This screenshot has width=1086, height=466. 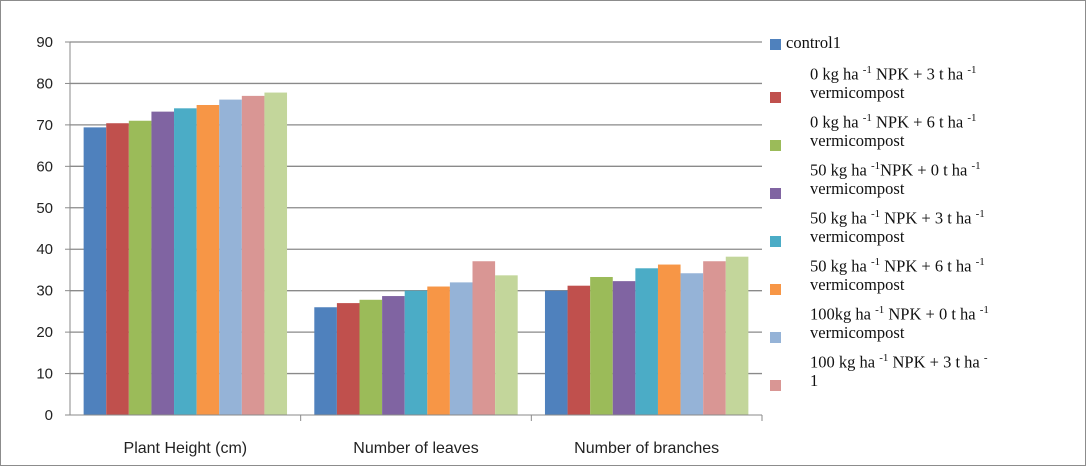 I want to click on legend-label: 100 kg ha -1 NPK + 3 t ha -1, so click(x=899, y=371).